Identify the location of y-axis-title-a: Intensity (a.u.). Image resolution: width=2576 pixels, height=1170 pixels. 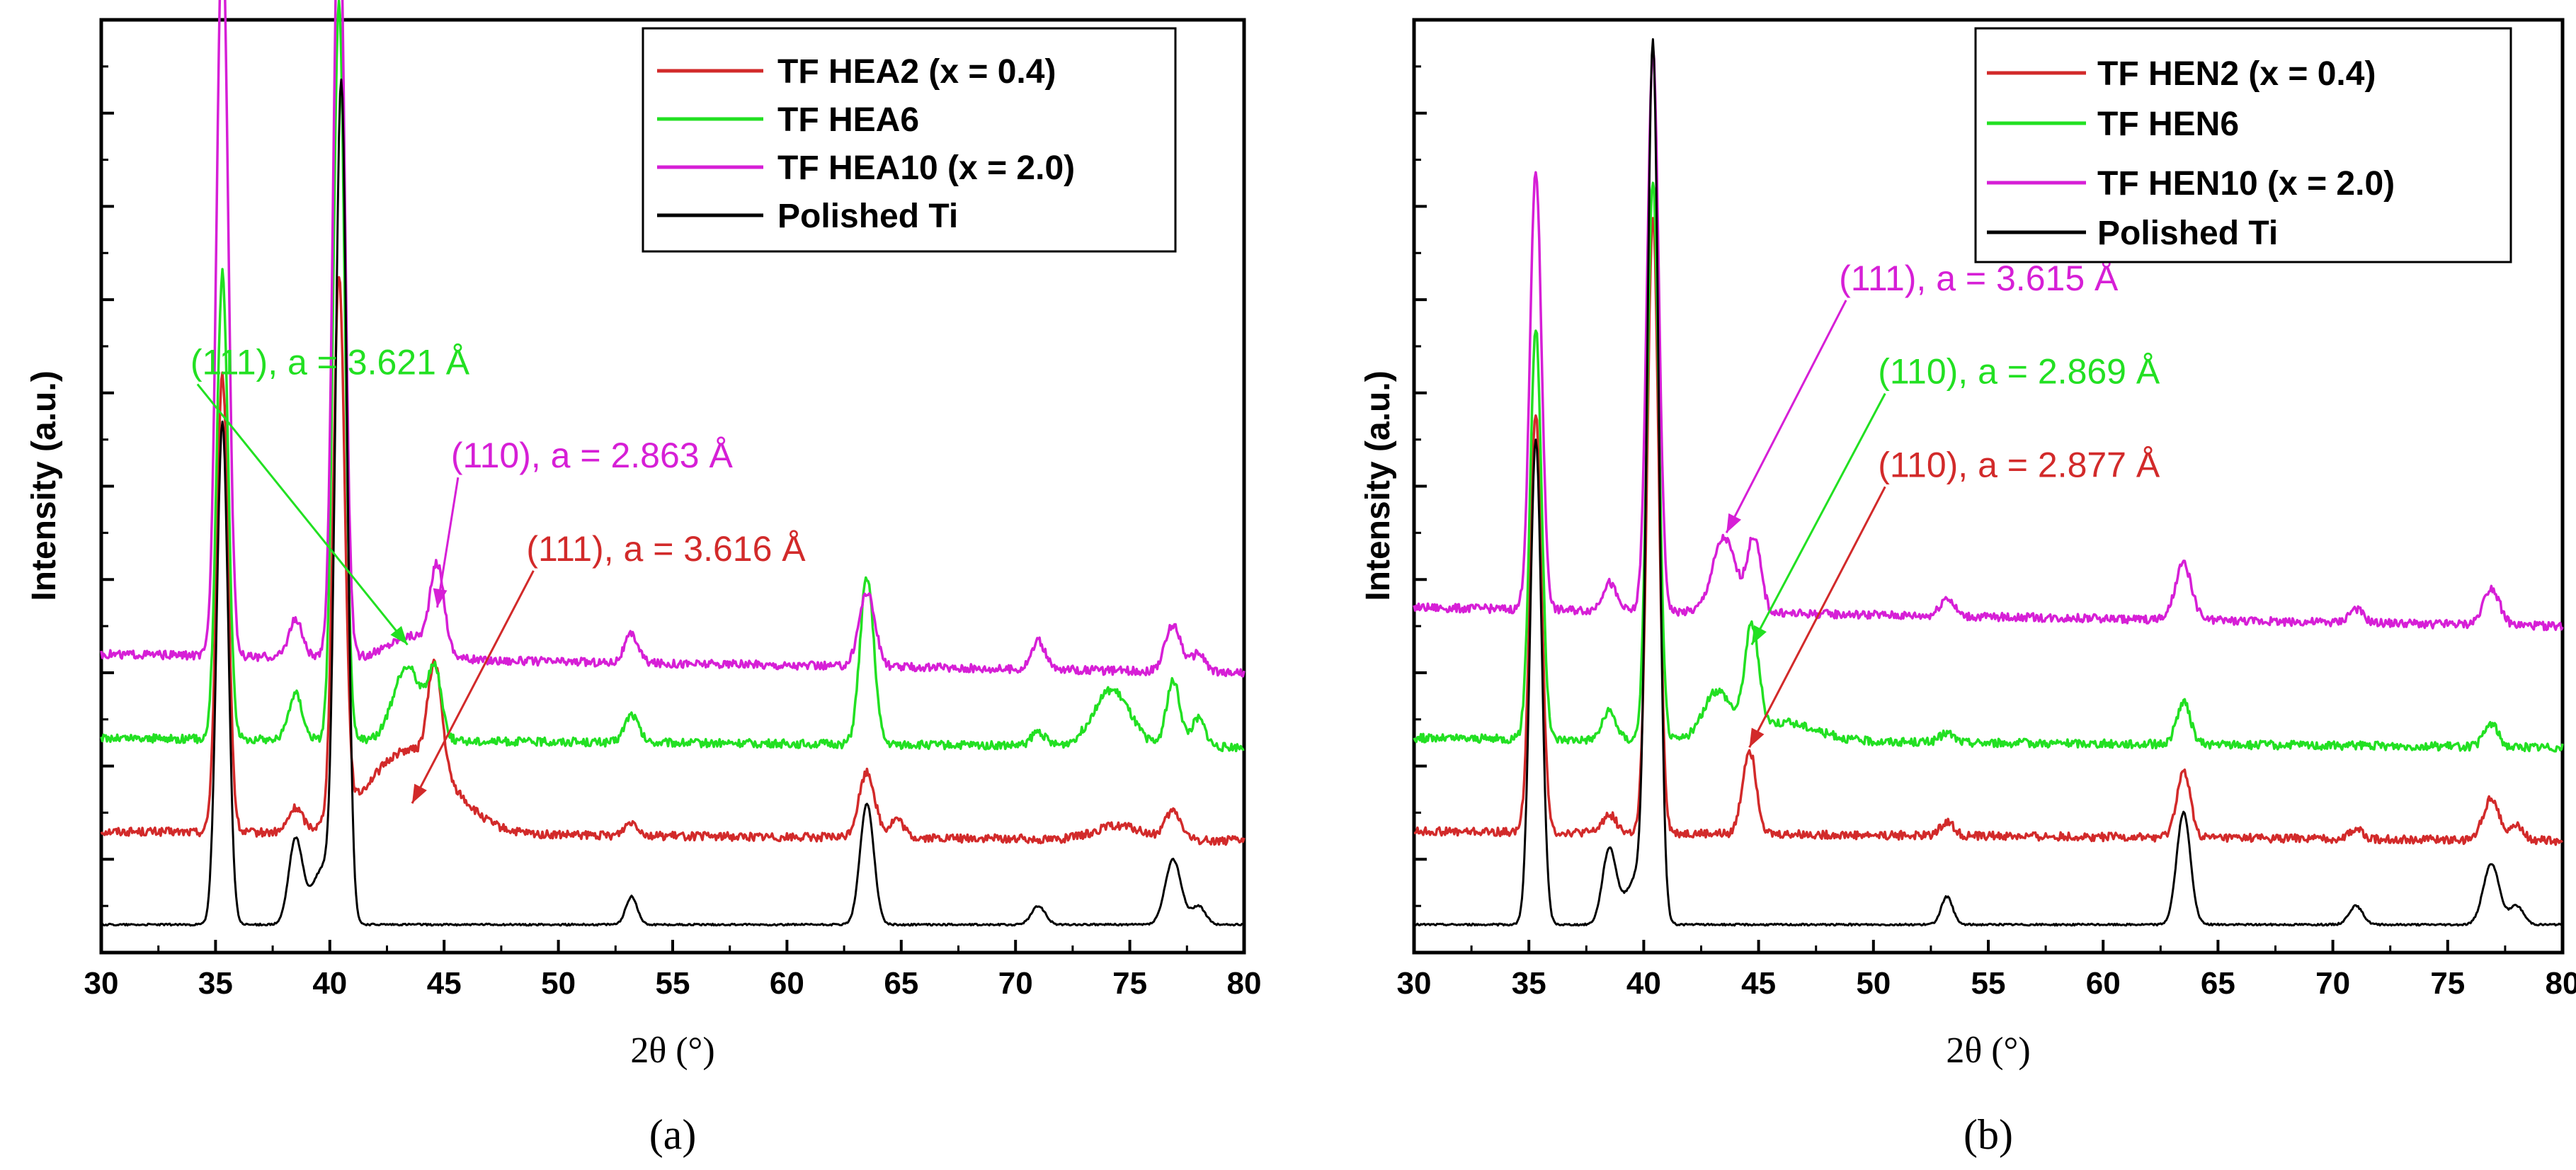
(44, 486).